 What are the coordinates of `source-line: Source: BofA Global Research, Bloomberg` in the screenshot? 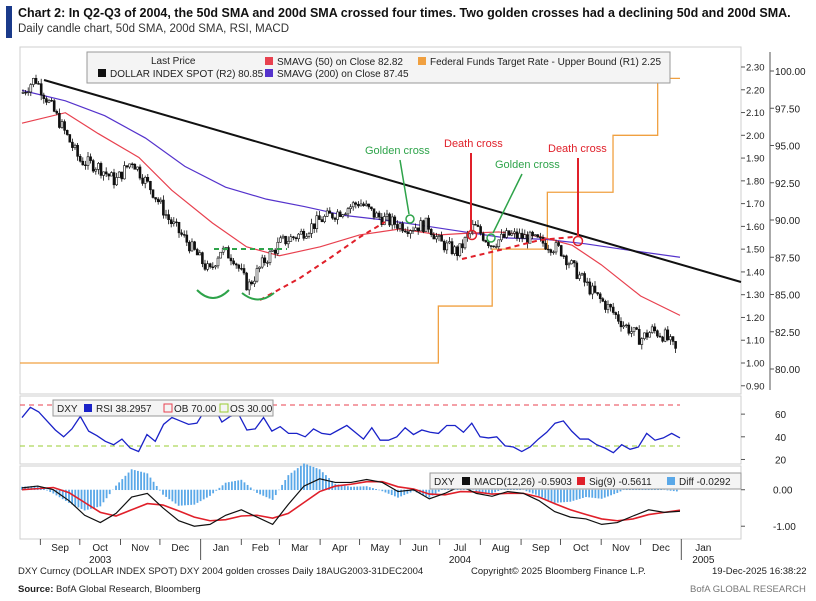 It's located at (109, 589).